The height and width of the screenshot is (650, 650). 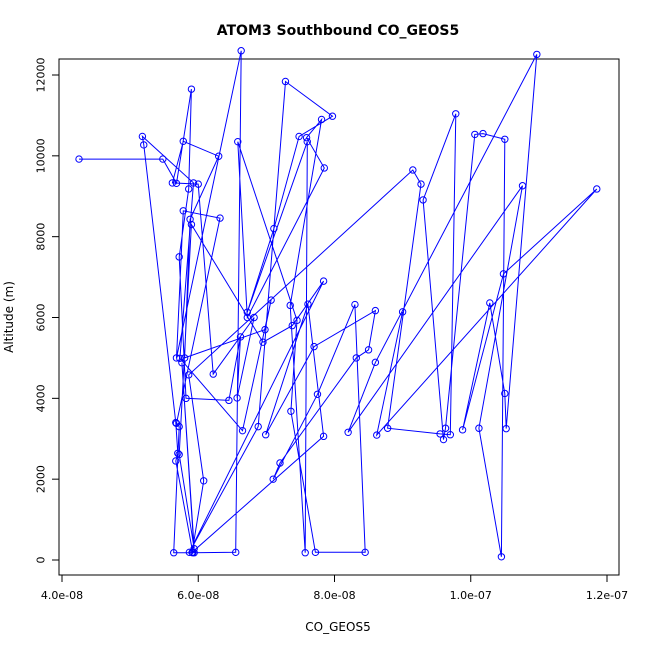 I want to click on x-tick-label: 8.0e-08, so click(x=334, y=595).